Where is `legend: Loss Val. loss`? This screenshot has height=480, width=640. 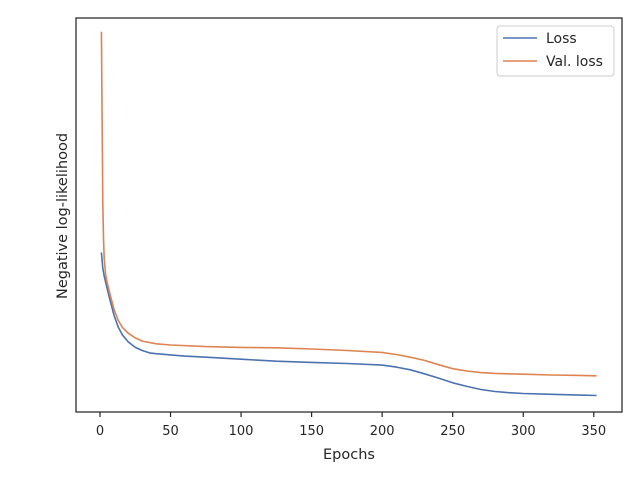
legend: Loss Val. loss is located at coordinates (555, 51).